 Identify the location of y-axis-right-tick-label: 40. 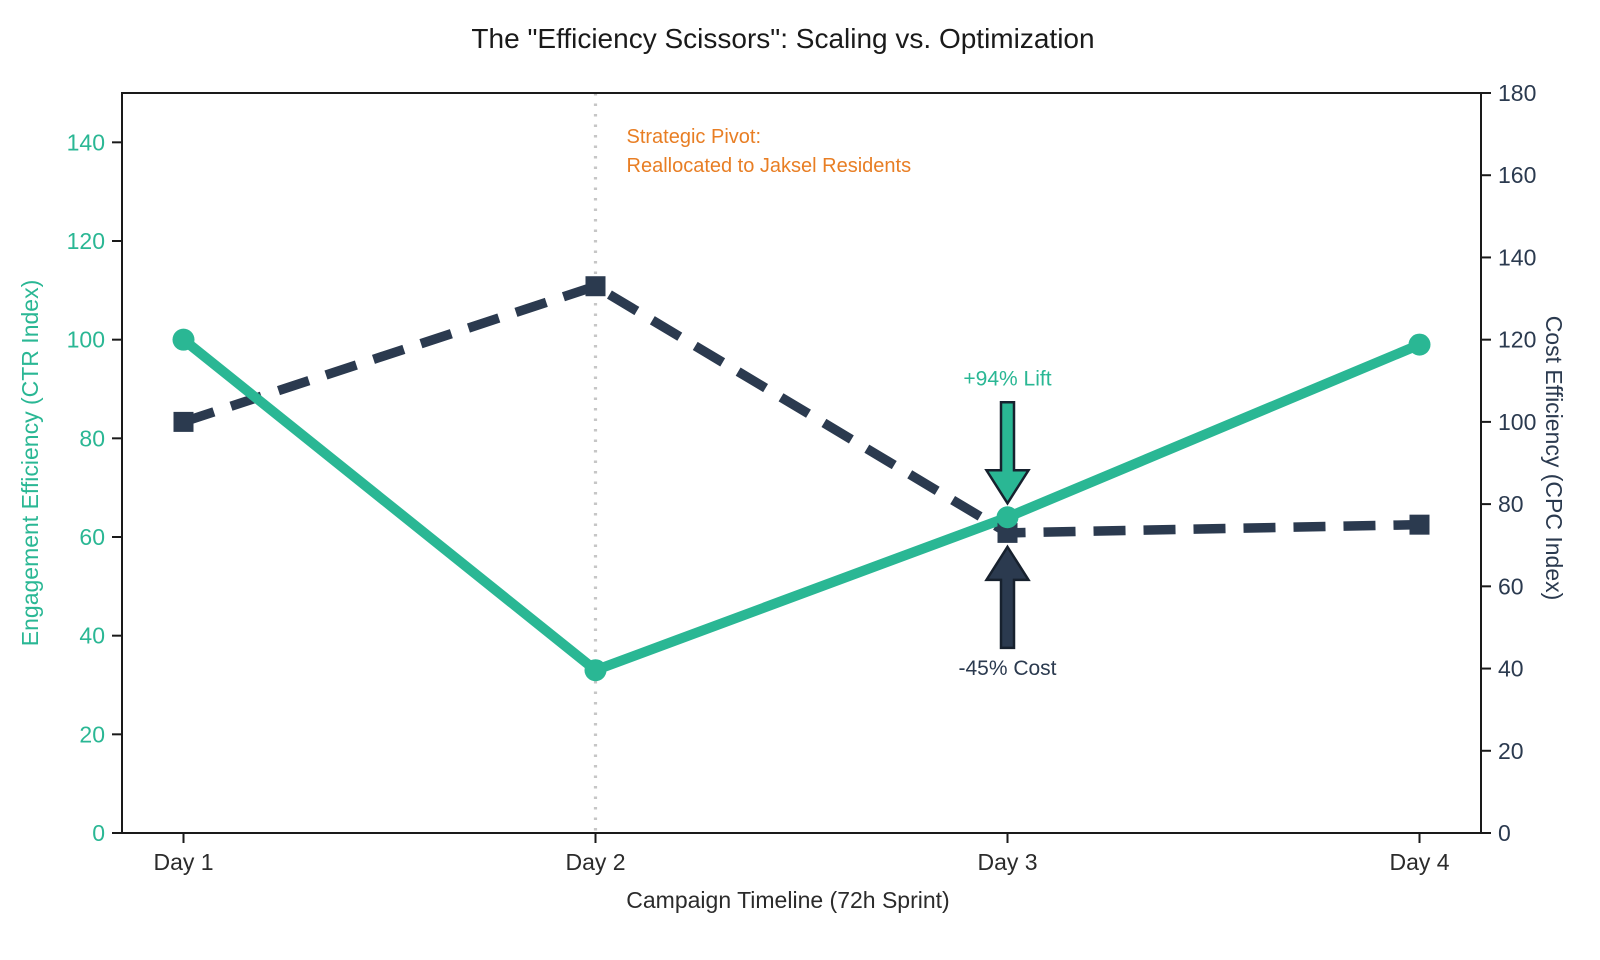
(1511, 669).